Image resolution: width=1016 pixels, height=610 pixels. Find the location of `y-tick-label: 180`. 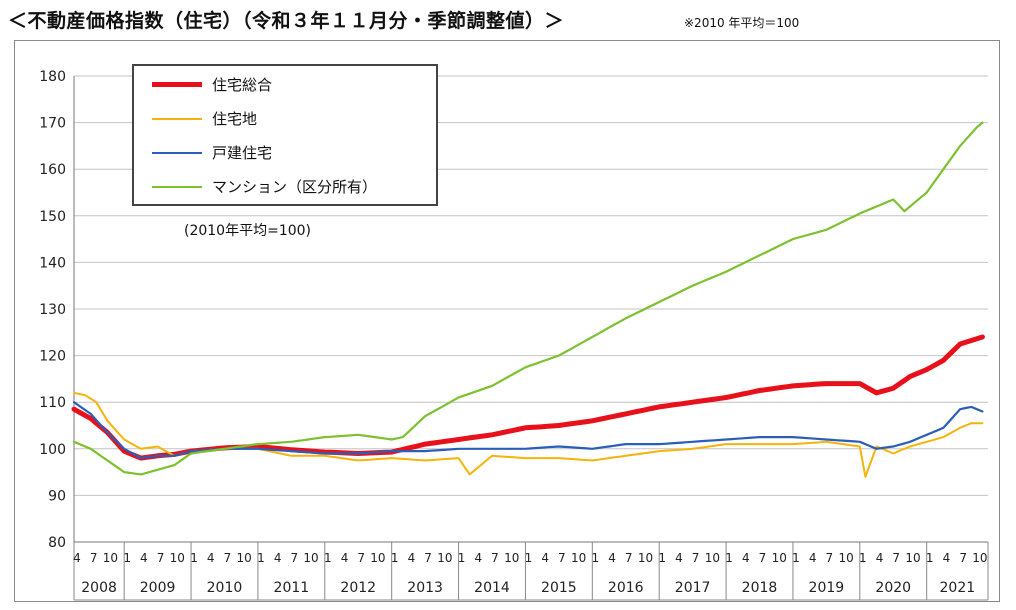

y-tick-label: 180 is located at coordinates (52, 77).